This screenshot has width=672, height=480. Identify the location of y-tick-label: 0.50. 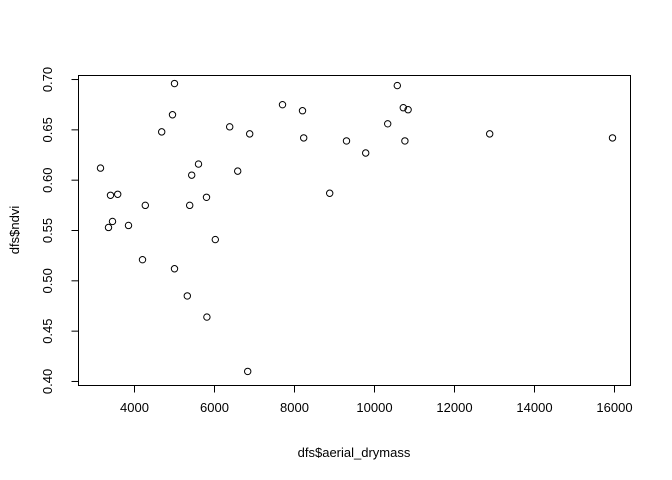
(47, 280).